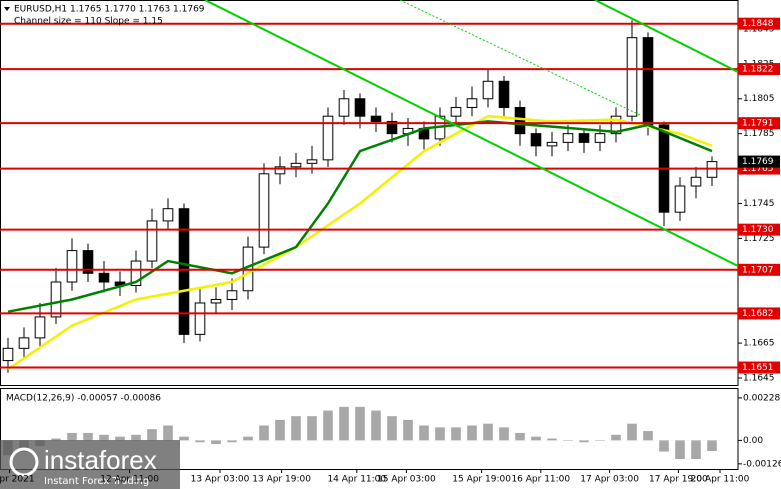 The height and width of the screenshot is (489, 781). What do you see at coordinates (678, 480) in the screenshot?
I see `x-tick-label: 17 Apr 19:00` at bounding box center [678, 480].